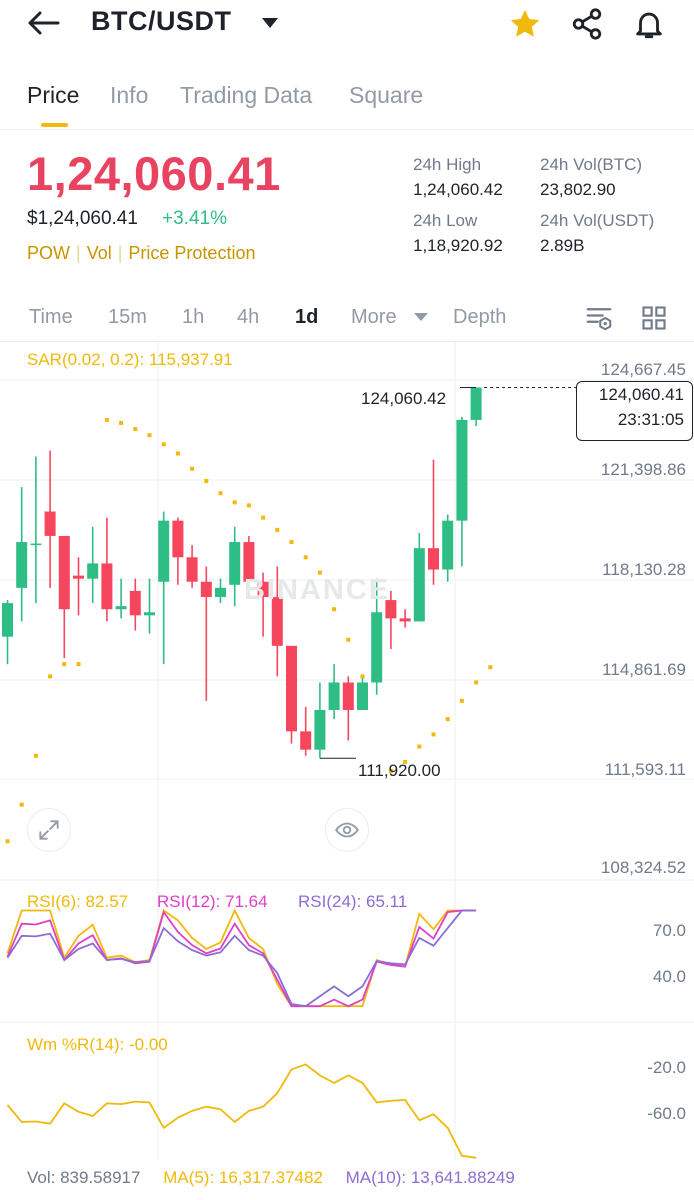 The image size is (694, 1200). Describe the element at coordinates (644, 669) in the screenshot. I see `price-axis-label: 114,861.69` at that location.